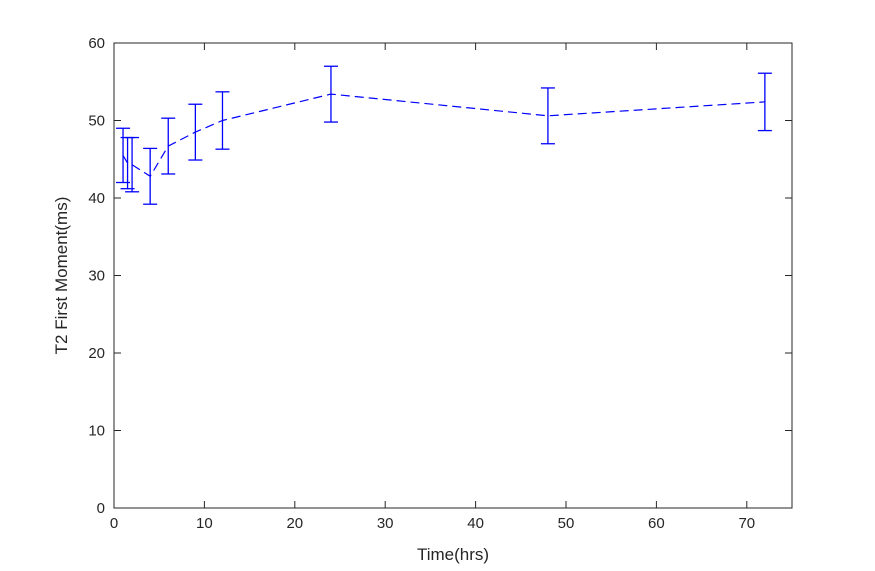 Image resolution: width=875 pixels, height=571 pixels. I want to click on y-tick-label: 50, so click(96, 121).